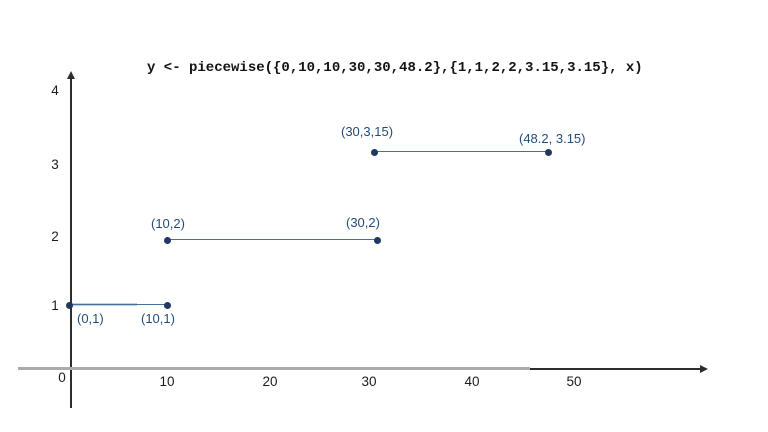 This screenshot has width=768, height=432. Describe the element at coordinates (55, 90) in the screenshot. I see `y-tick-label-4: 4` at that location.